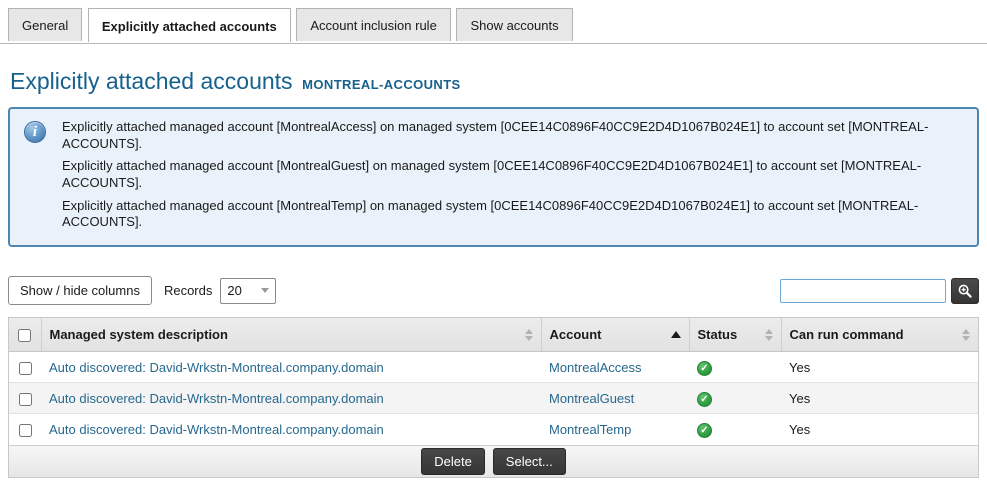  I want to click on tab-explicitly-attached-accounts: Explicitly attached accounts, so click(189, 25).